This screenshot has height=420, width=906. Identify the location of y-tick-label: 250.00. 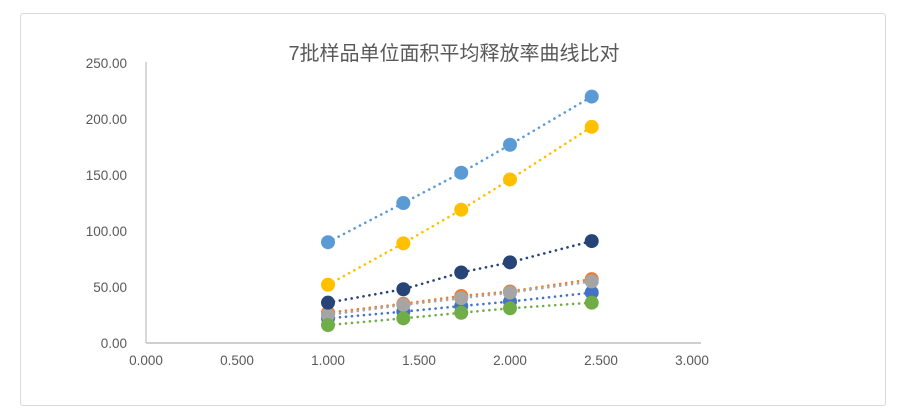
(106, 63).